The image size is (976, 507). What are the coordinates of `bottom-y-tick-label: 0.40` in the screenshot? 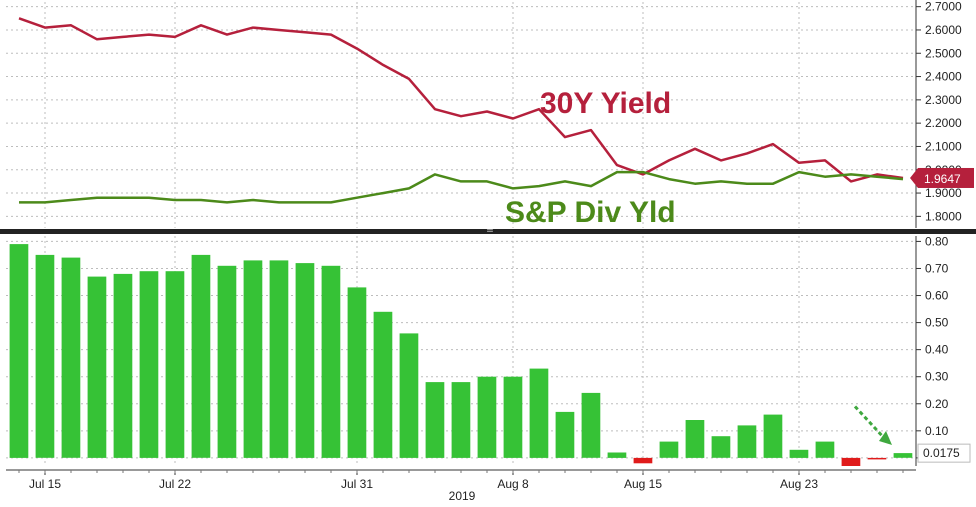 It's located at (937, 350).